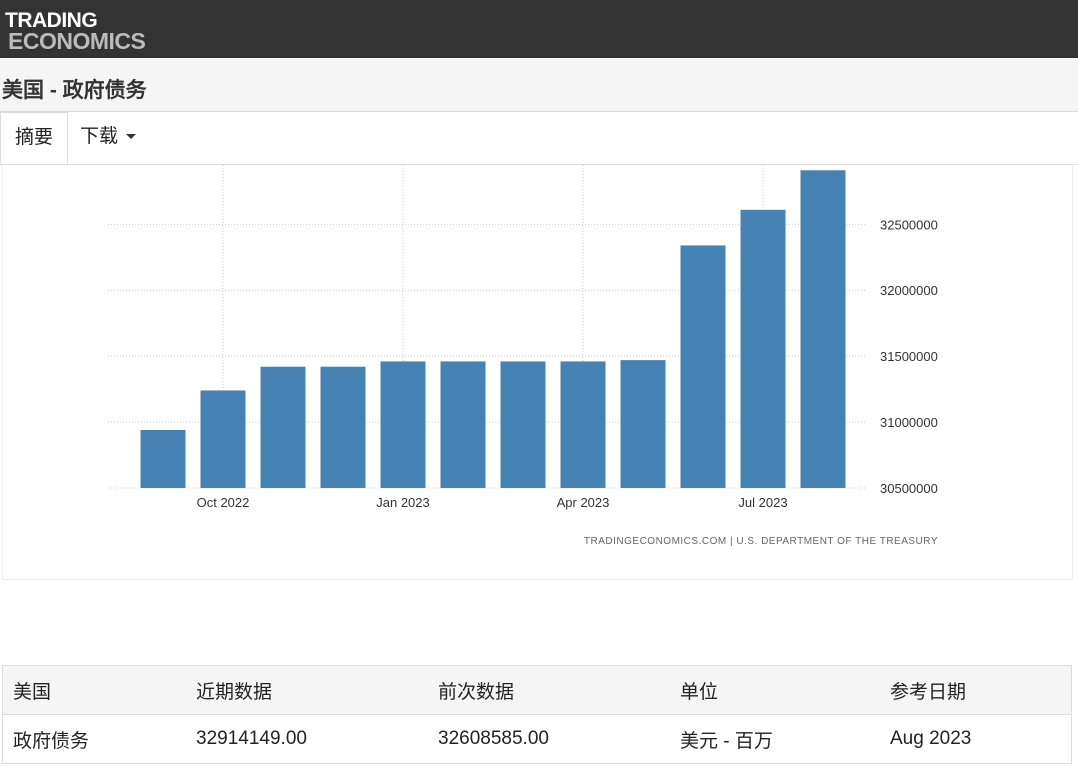  Describe the element at coordinates (976, 690) in the screenshot. I see `header-cell: 参考日期` at that location.